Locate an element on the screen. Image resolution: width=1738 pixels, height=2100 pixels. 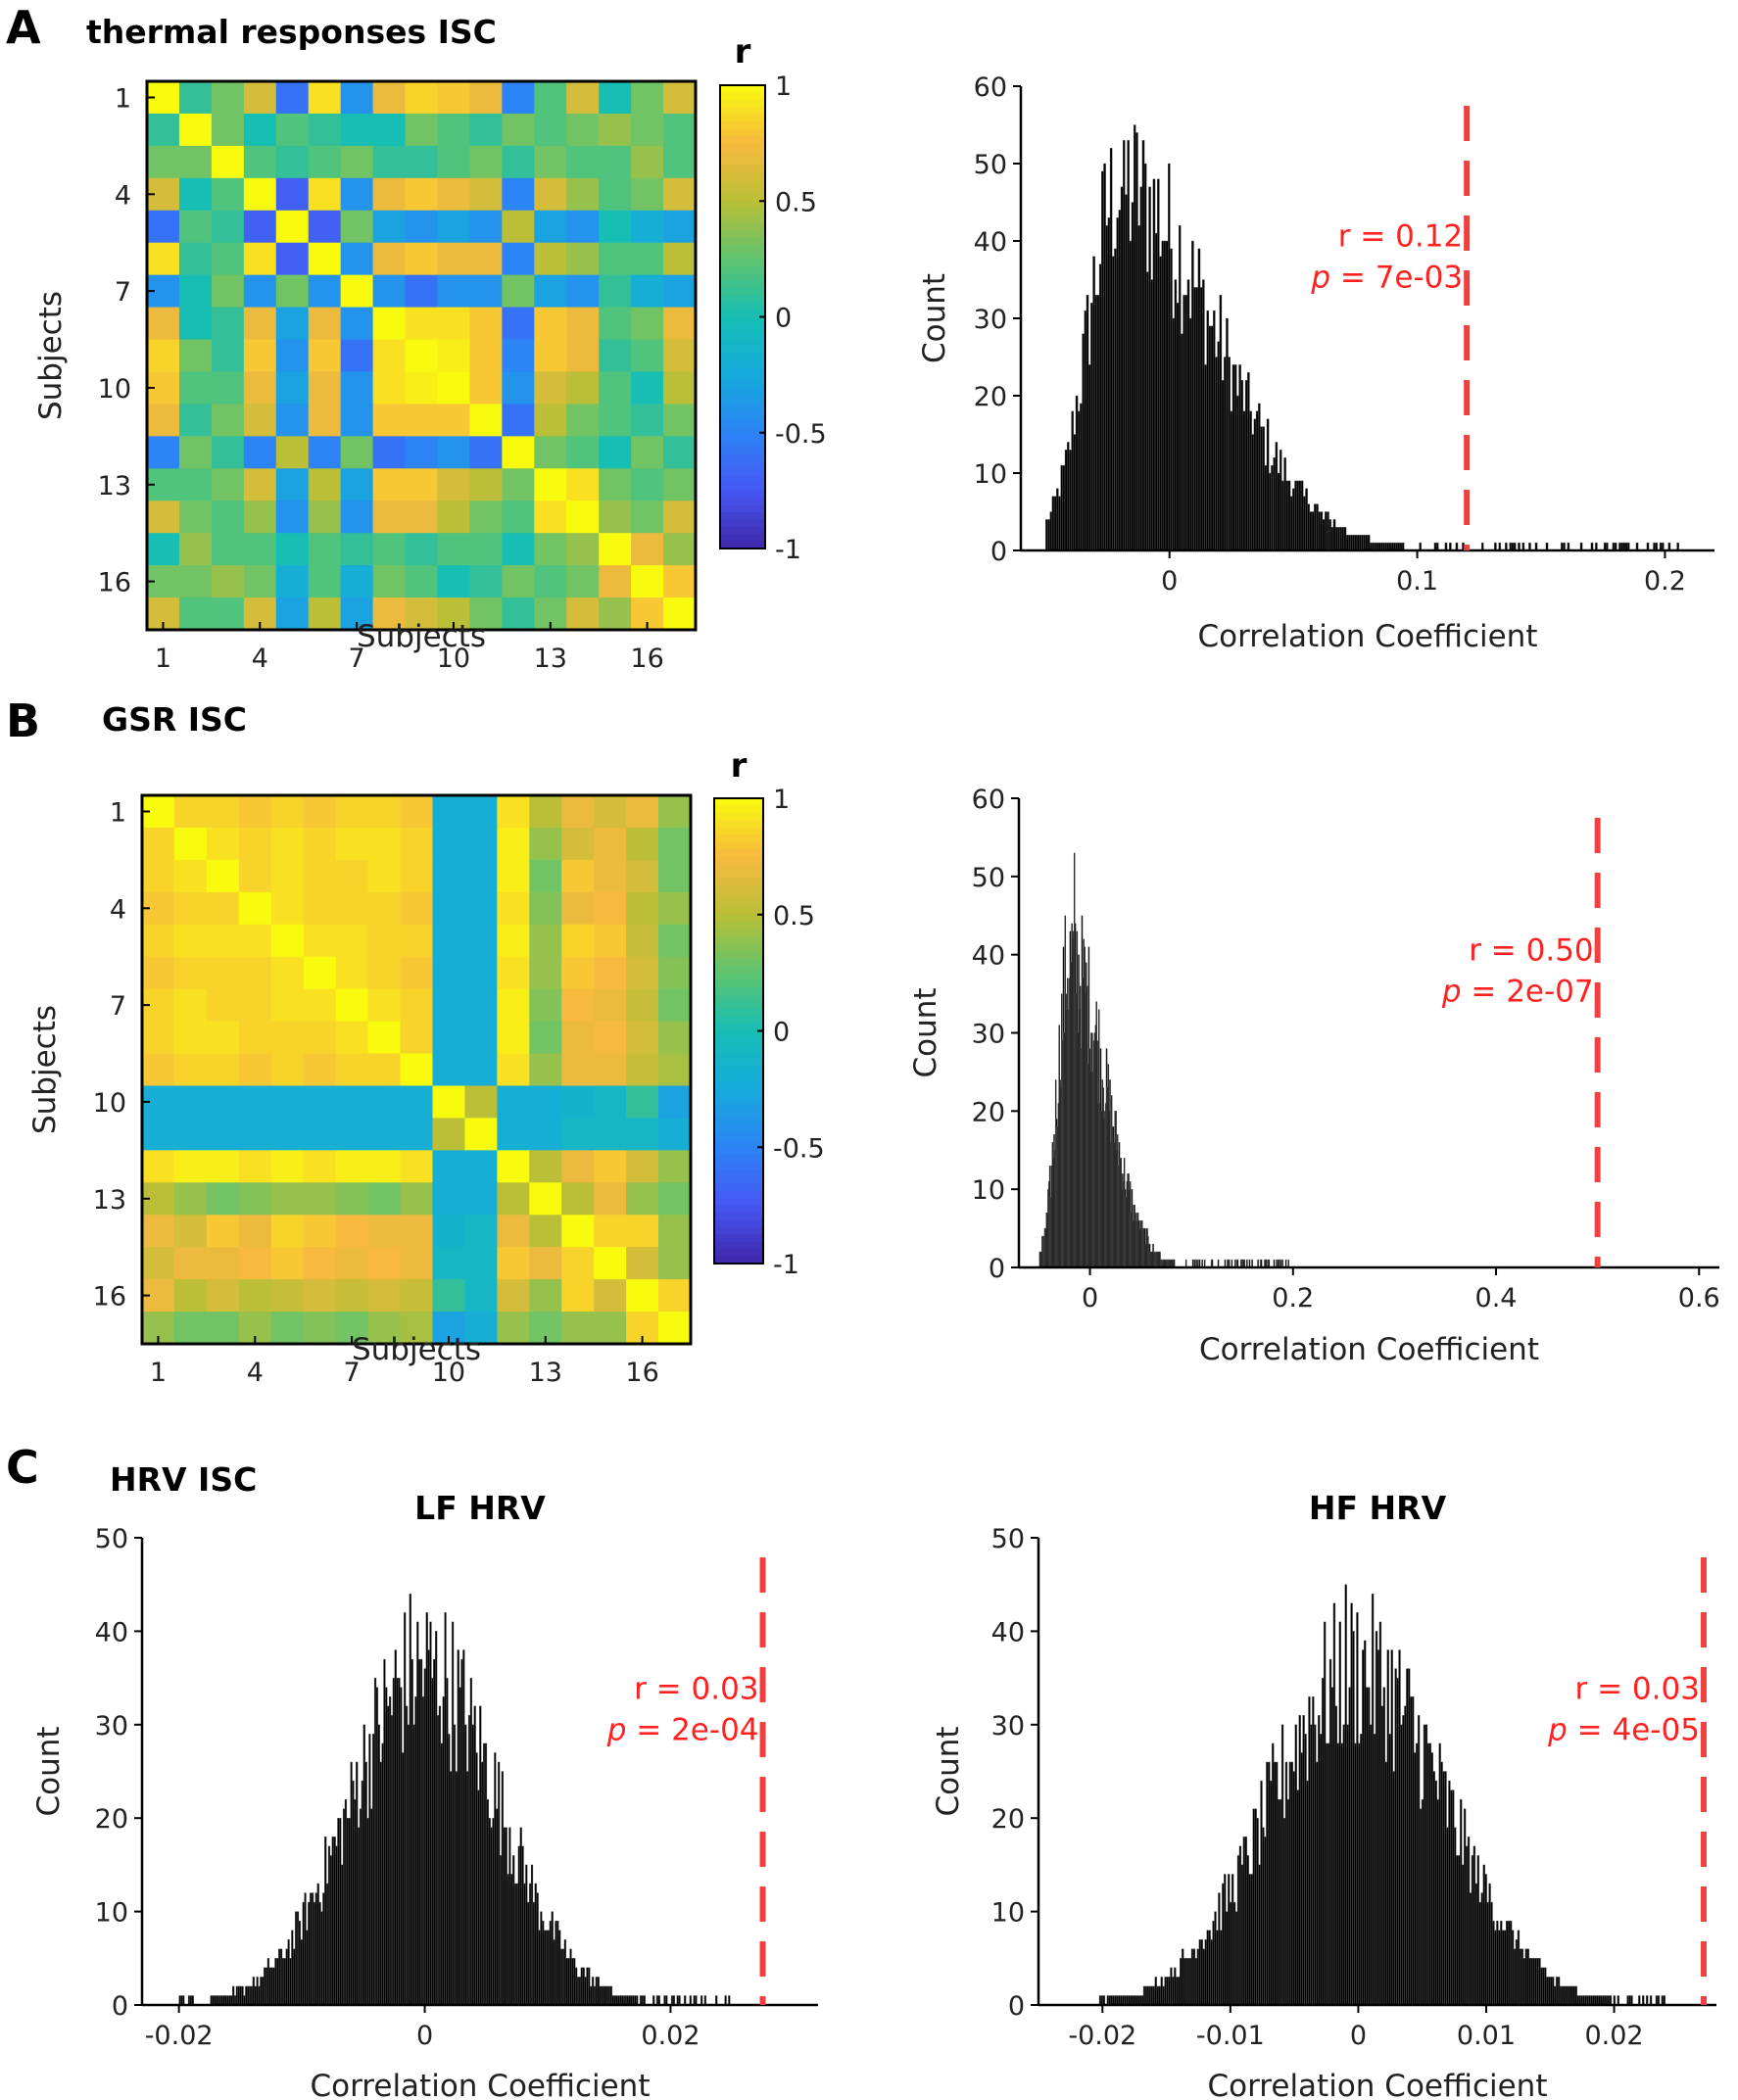
x-tick-label: 10 is located at coordinates (448, 1373).